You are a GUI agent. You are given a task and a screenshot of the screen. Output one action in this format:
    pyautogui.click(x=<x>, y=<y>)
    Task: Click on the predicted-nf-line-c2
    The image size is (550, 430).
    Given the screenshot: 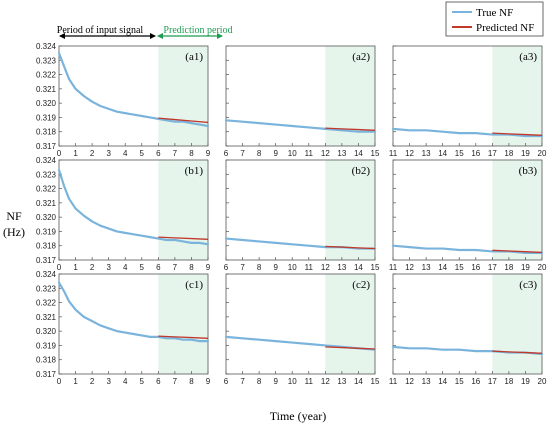 What is the action you would take?
    pyautogui.click(x=350, y=348)
    